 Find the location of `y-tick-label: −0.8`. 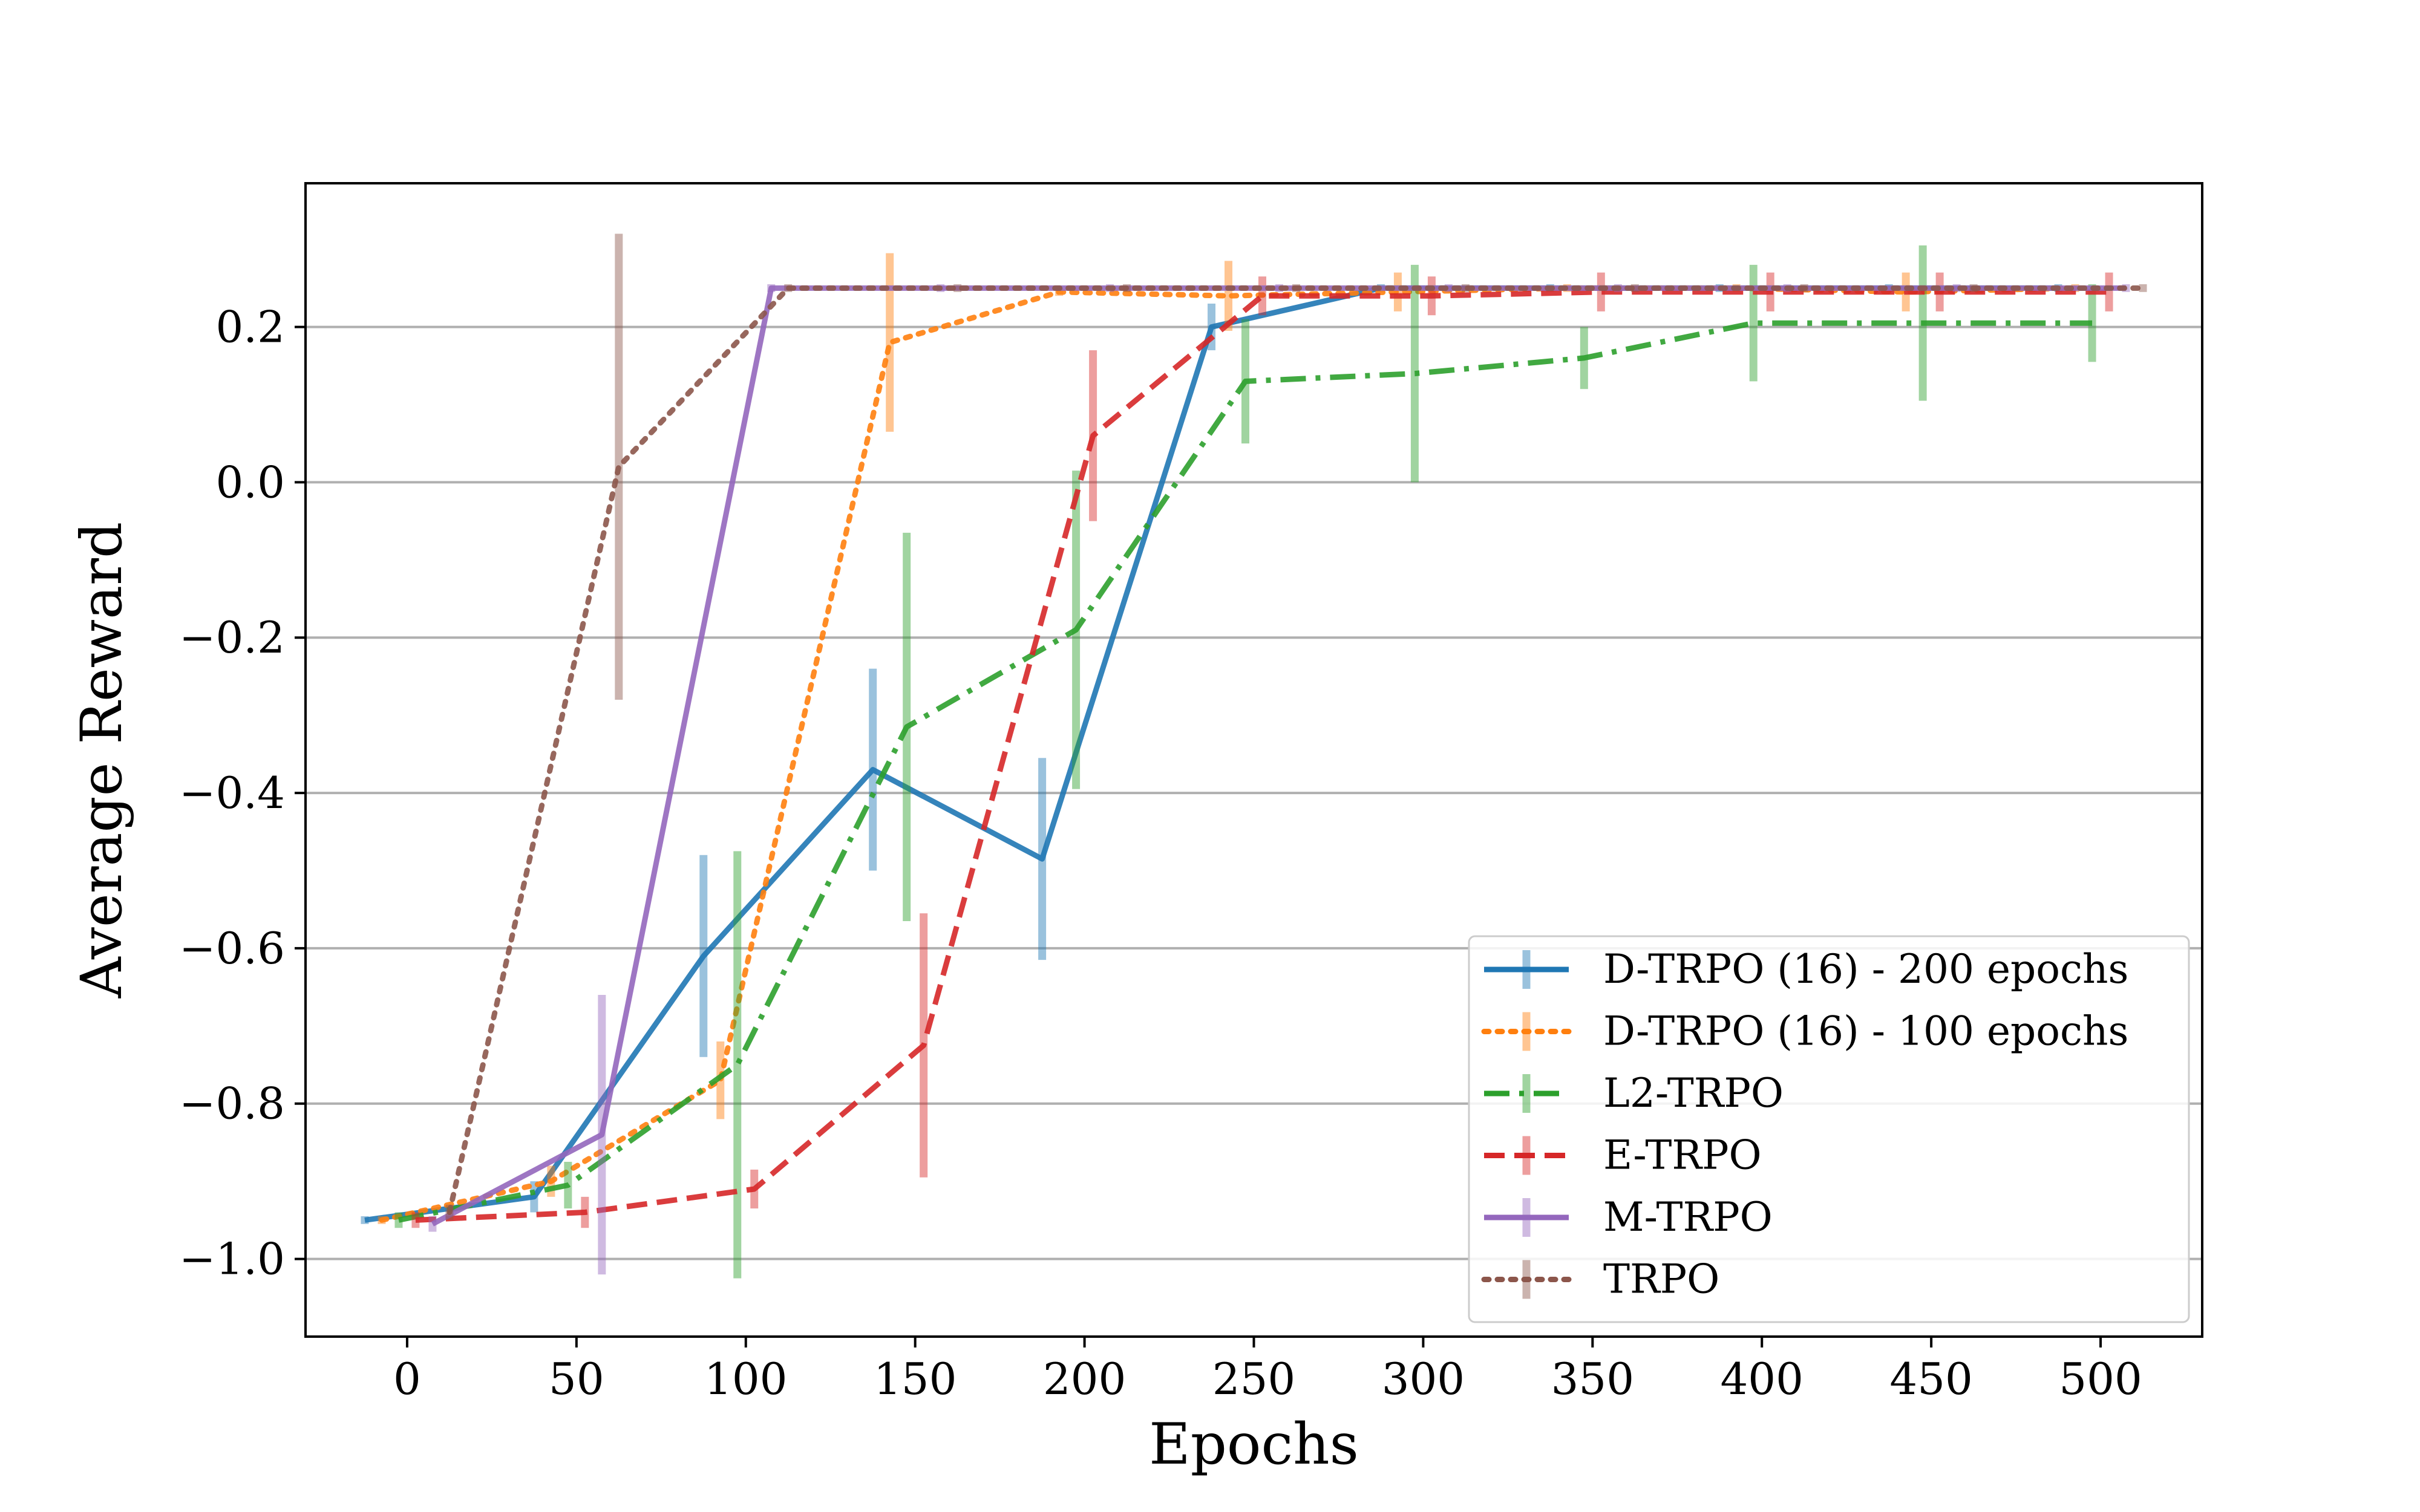

y-tick-label: −0.8 is located at coordinates (232, 1103).